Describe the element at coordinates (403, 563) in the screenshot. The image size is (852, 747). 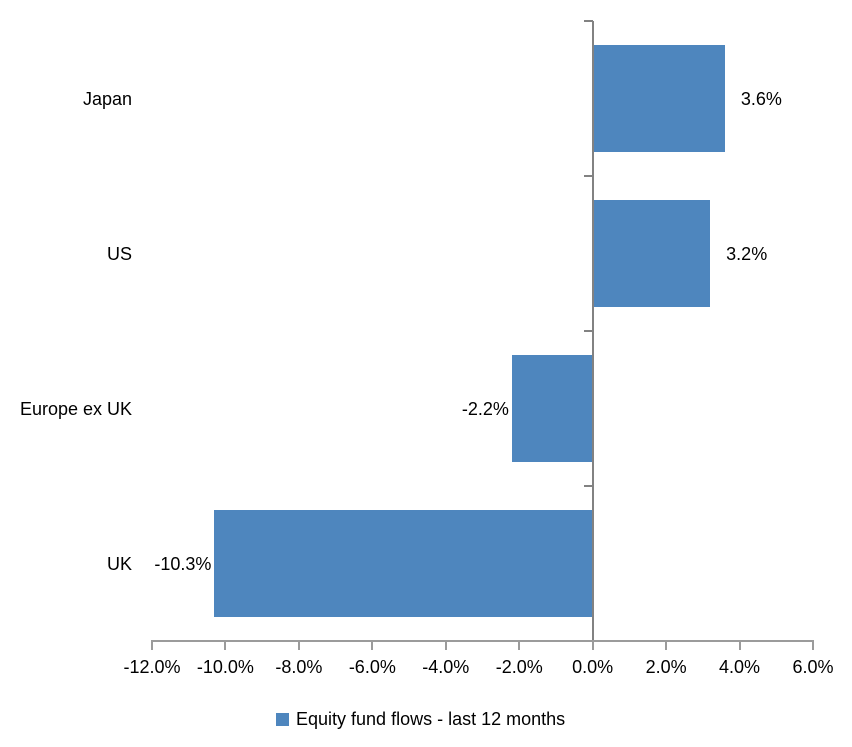
I see `bar-uk` at that location.